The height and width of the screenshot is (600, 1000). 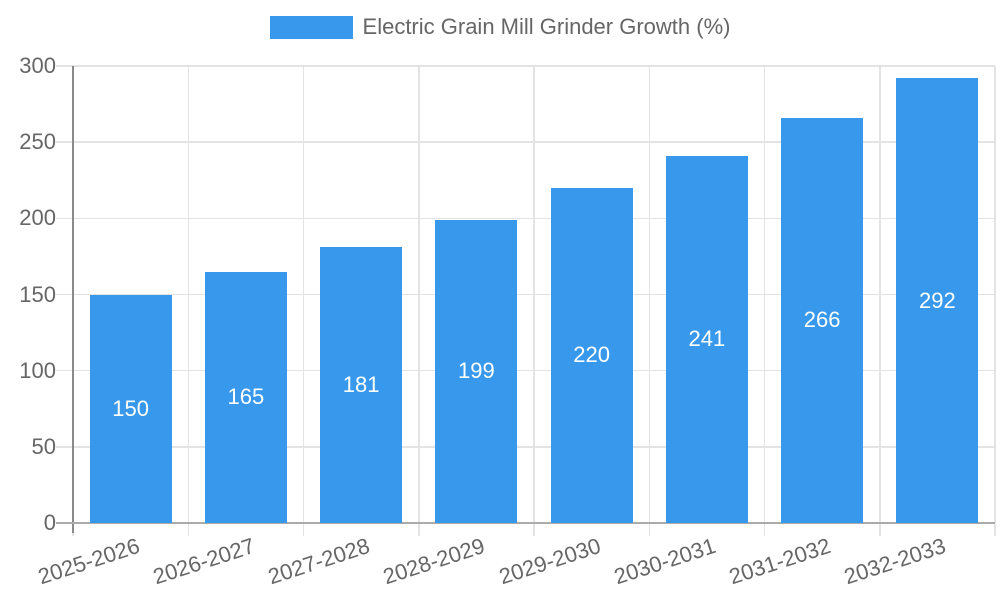 I want to click on x-tick-label: 2026-2027, so click(x=203, y=561).